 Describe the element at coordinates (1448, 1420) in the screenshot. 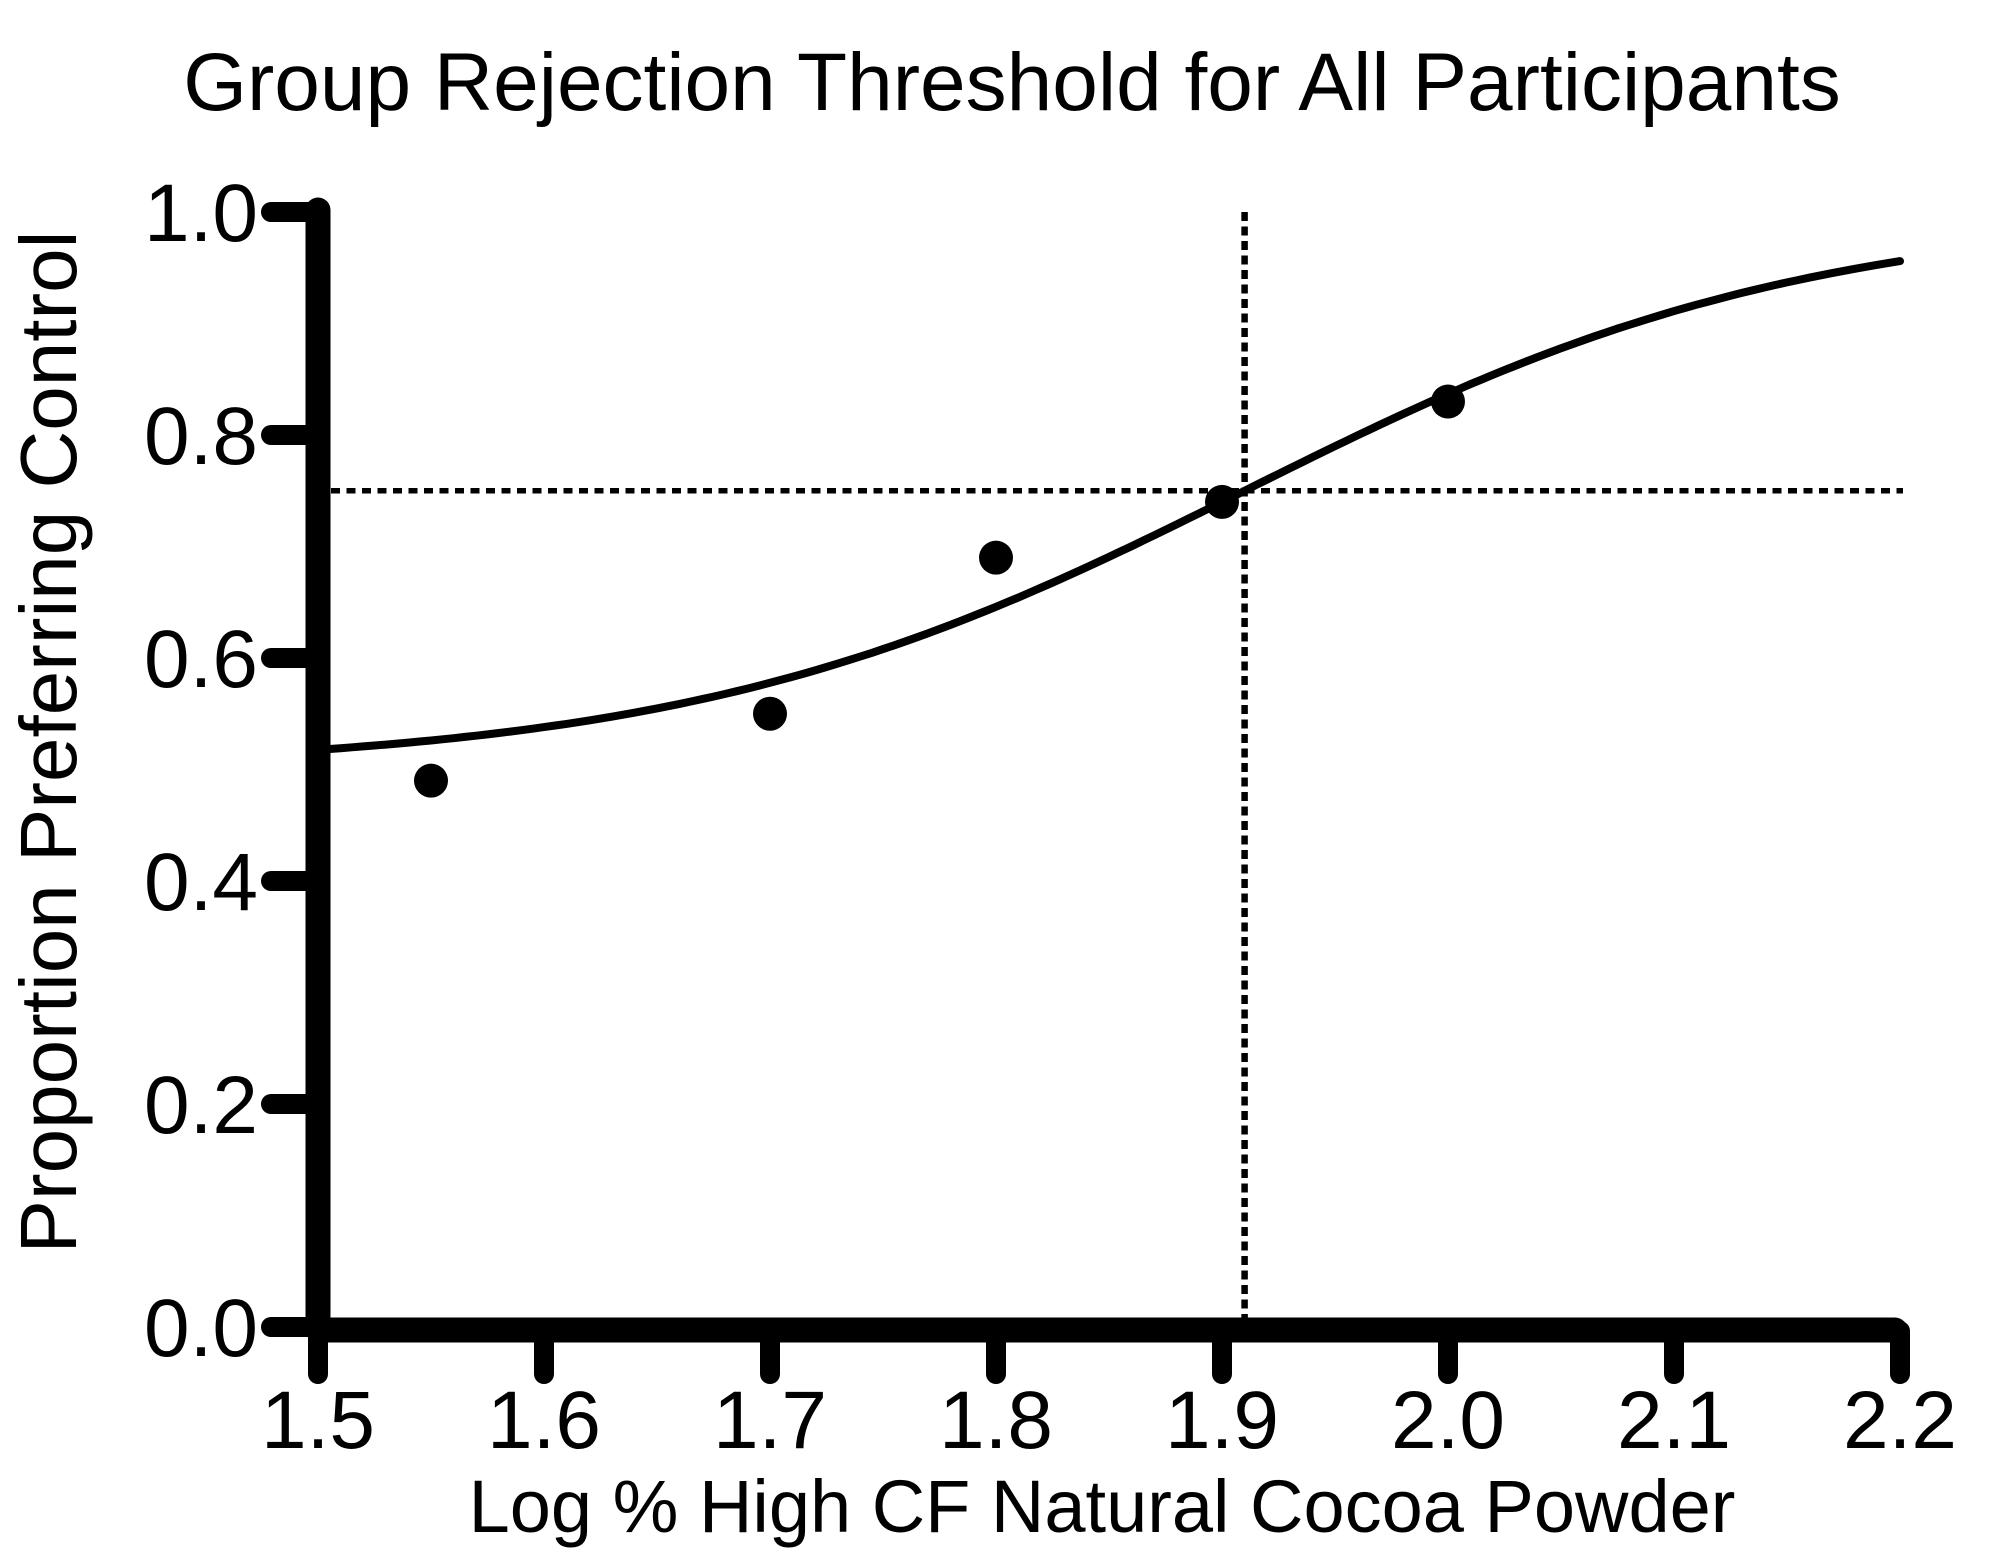

I see `x-tick-label: 2.0` at that location.